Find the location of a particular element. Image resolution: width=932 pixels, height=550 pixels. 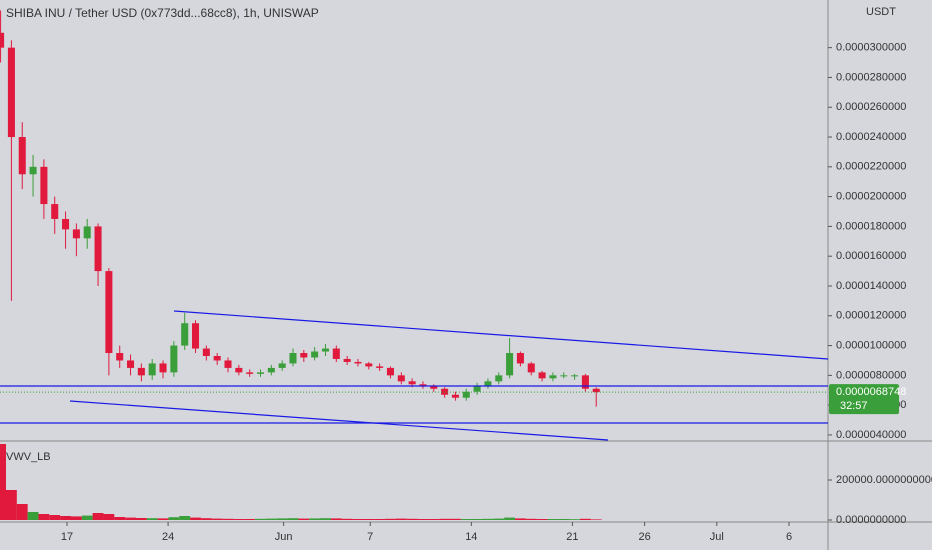

x-tick-label: 21 is located at coordinates (572, 537).